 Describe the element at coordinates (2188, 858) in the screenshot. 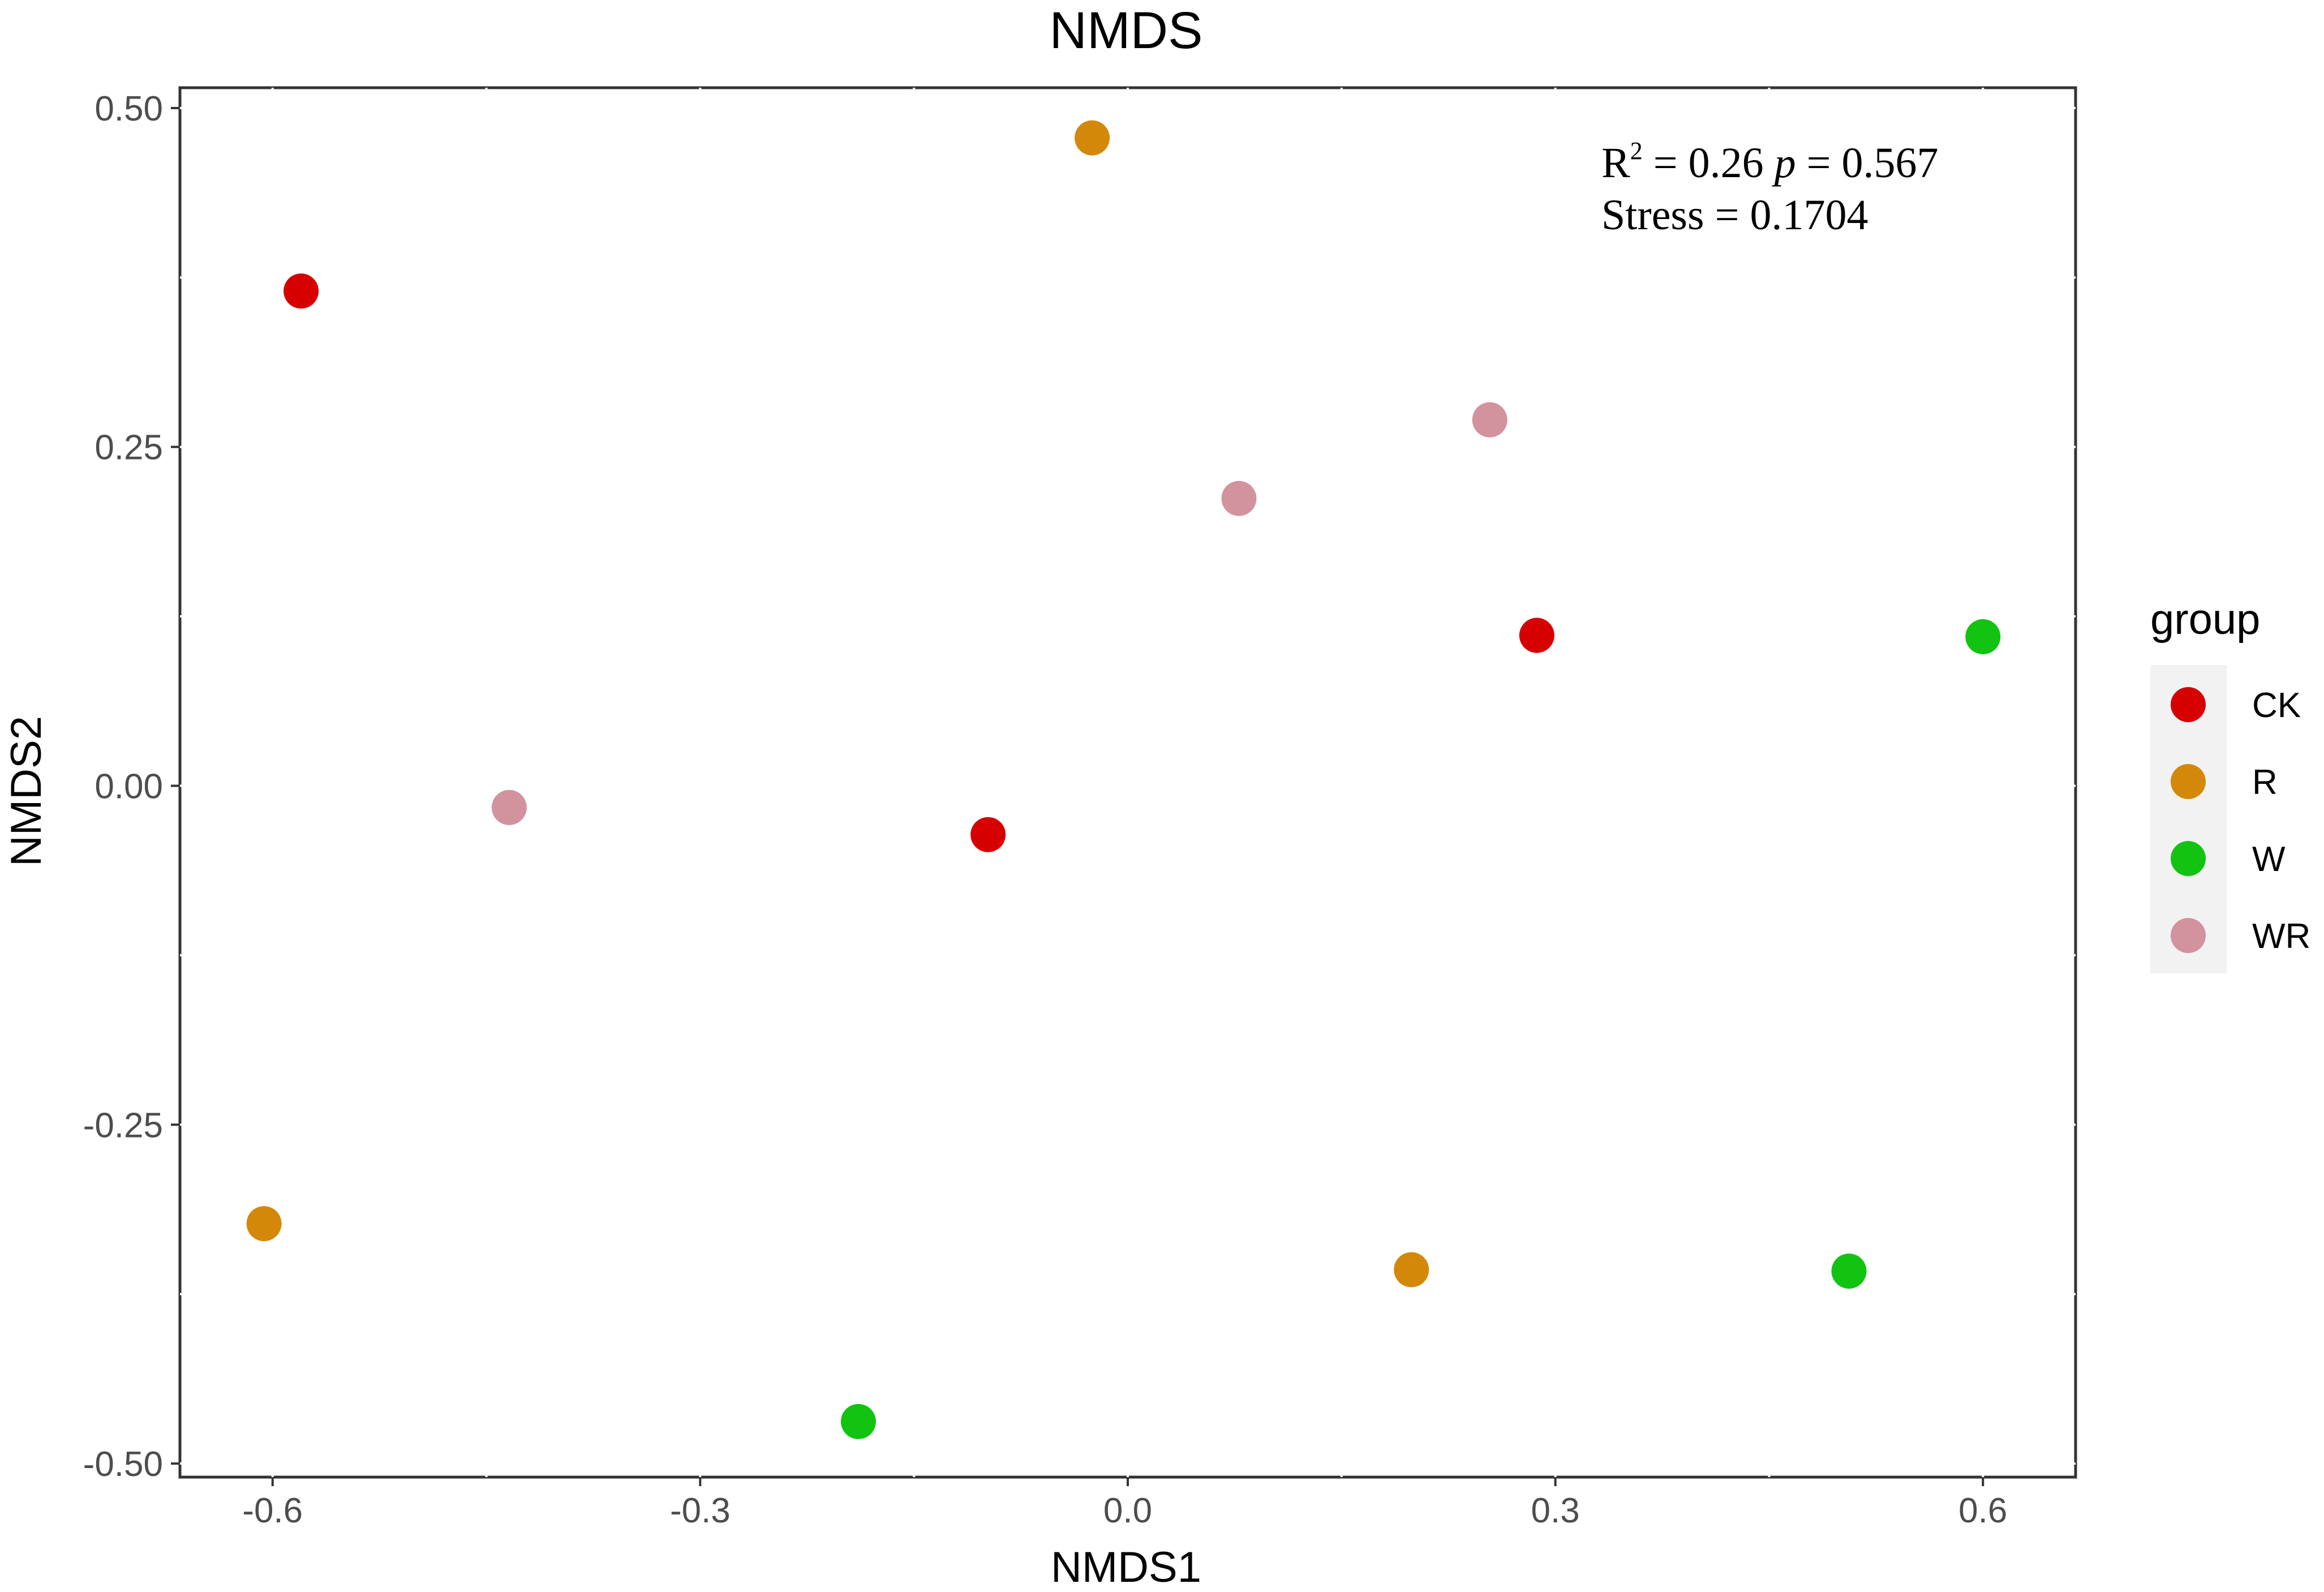

I see `legend-swatch-w` at that location.